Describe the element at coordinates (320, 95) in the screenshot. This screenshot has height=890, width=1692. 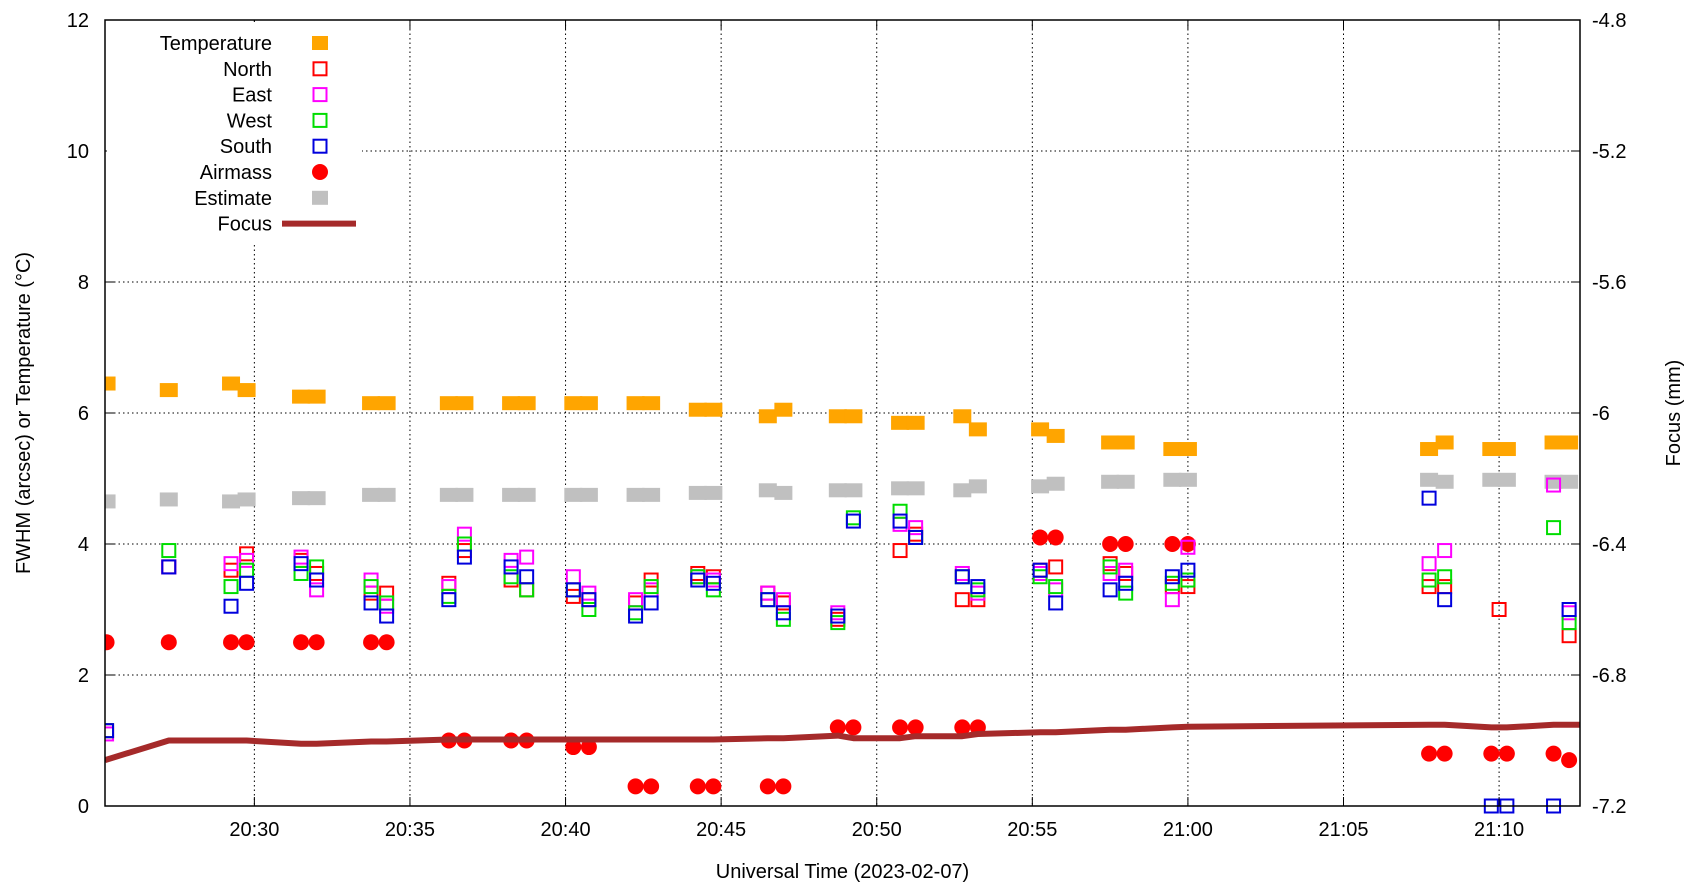
I see `legend-swatch-east` at that location.